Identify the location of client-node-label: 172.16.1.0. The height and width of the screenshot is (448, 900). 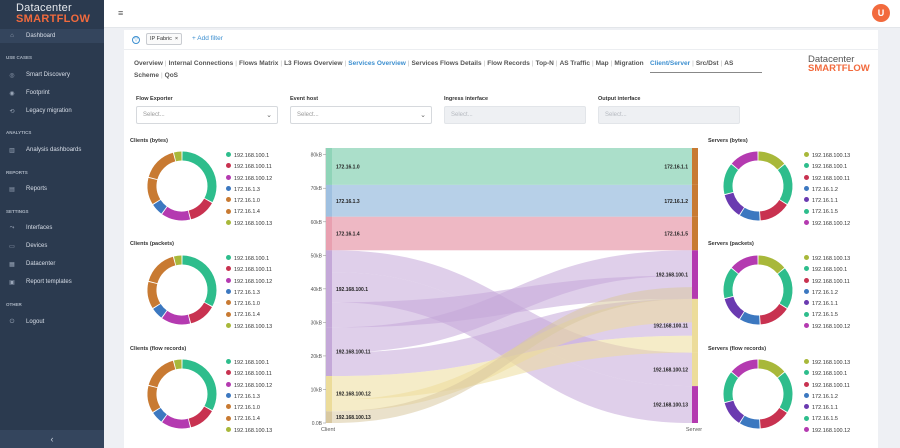
(348, 167).